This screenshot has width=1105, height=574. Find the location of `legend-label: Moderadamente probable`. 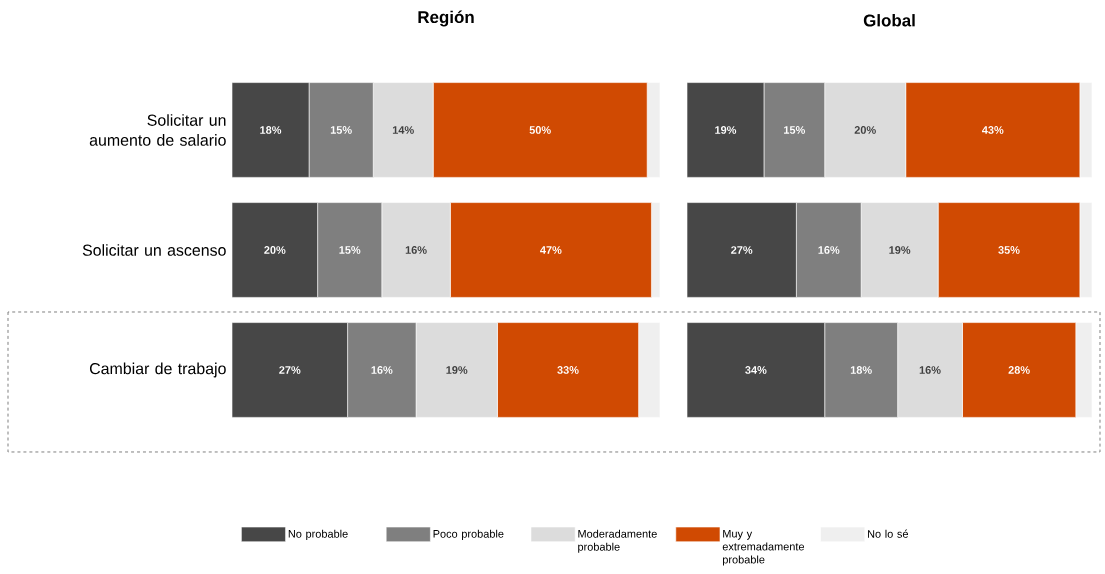

legend-label: Moderadamente probable is located at coordinates (617, 541).